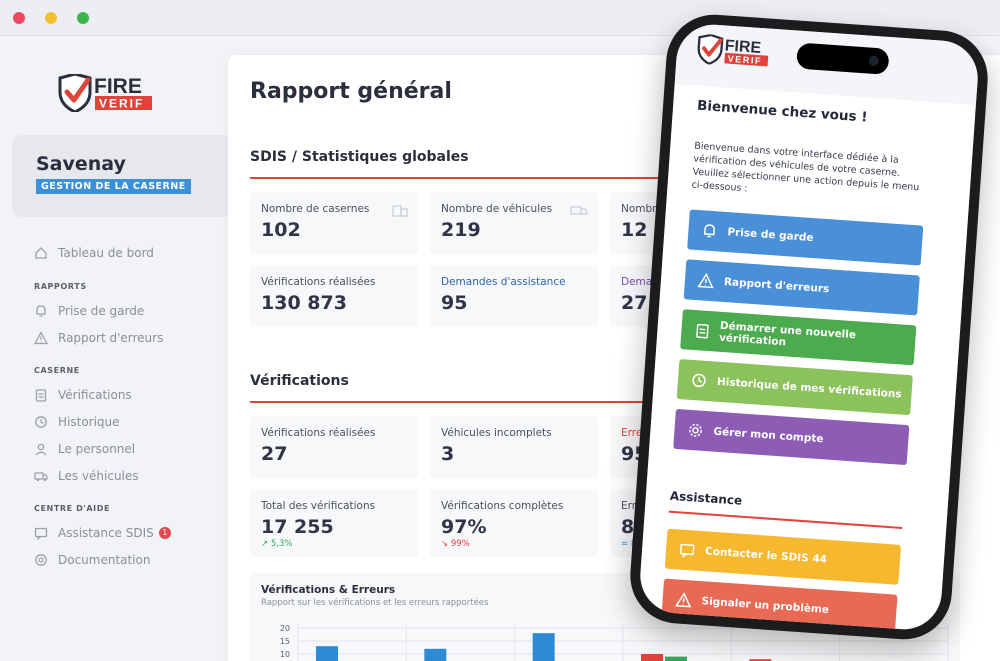 This screenshot has height=661, width=1000. What do you see at coordinates (782, 111) in the screenshot?
I see `welcome-title: Bienvenue chez vous !` at bounding box center [782, 111].